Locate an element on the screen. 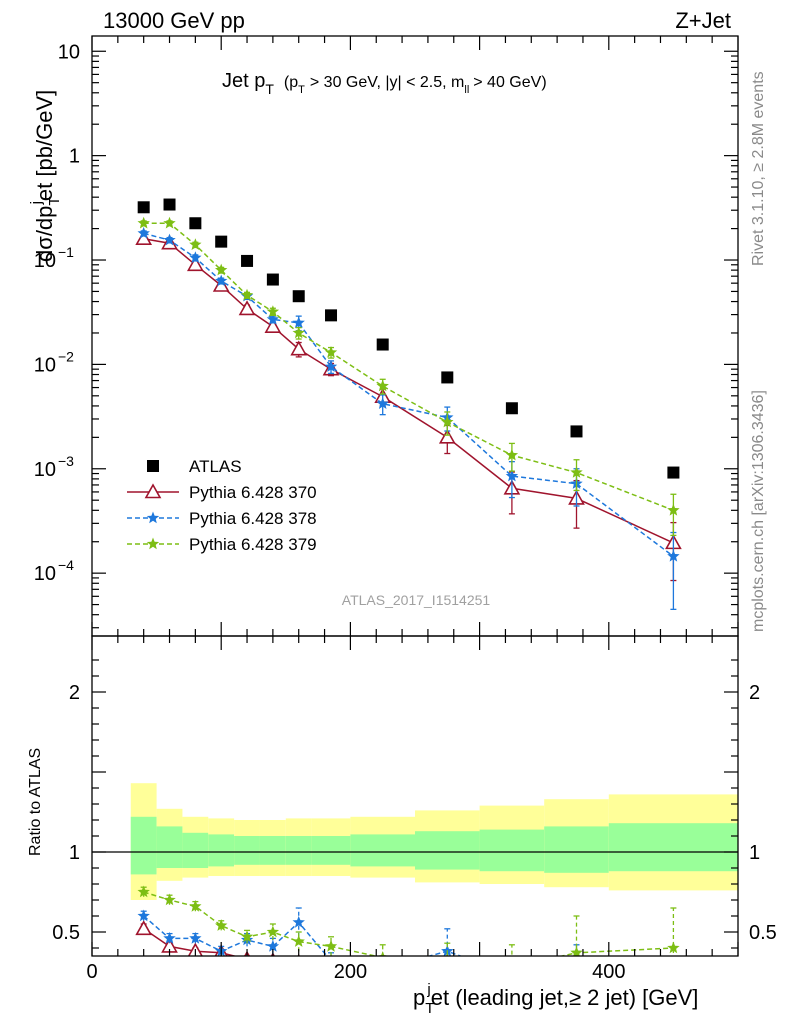  side-label-mcplots: mcplots.cern.ch [arXiv:1306.3436] is located at coordinates (758, 511).